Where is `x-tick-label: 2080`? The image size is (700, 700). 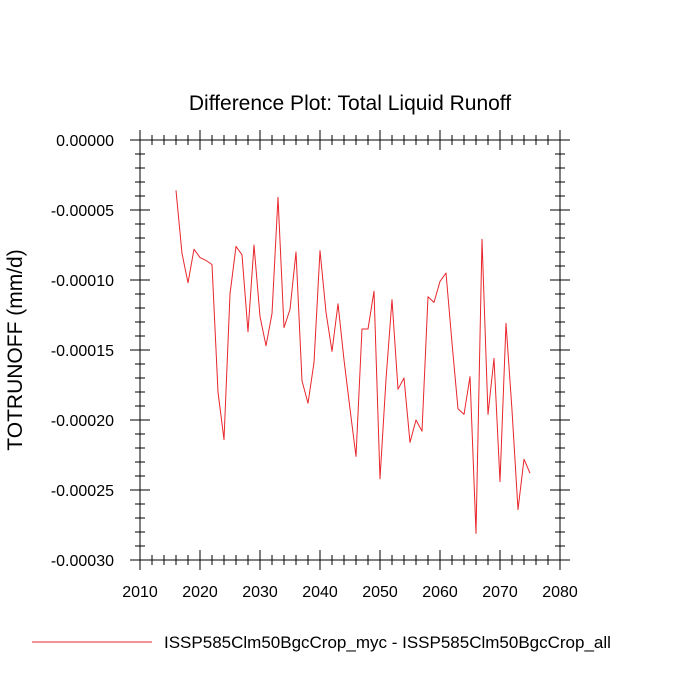
x-tick-label: 2080 is located at coordinates (560, 592).